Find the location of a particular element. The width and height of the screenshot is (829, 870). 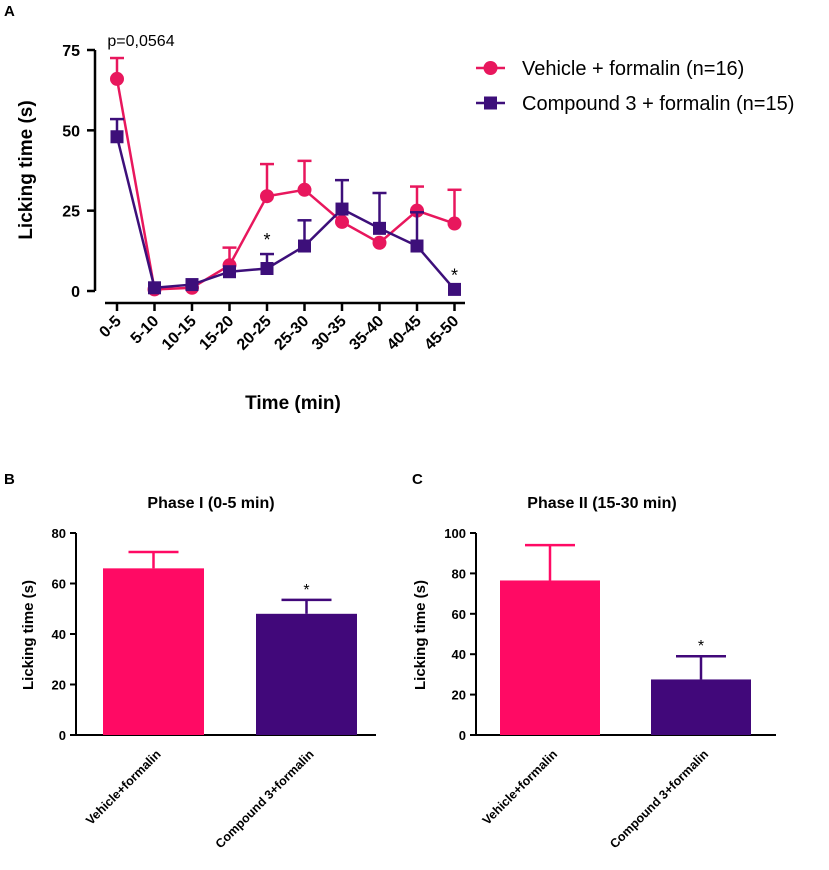

x-tick-label: 20-25 is located at coordinates (254, 333).